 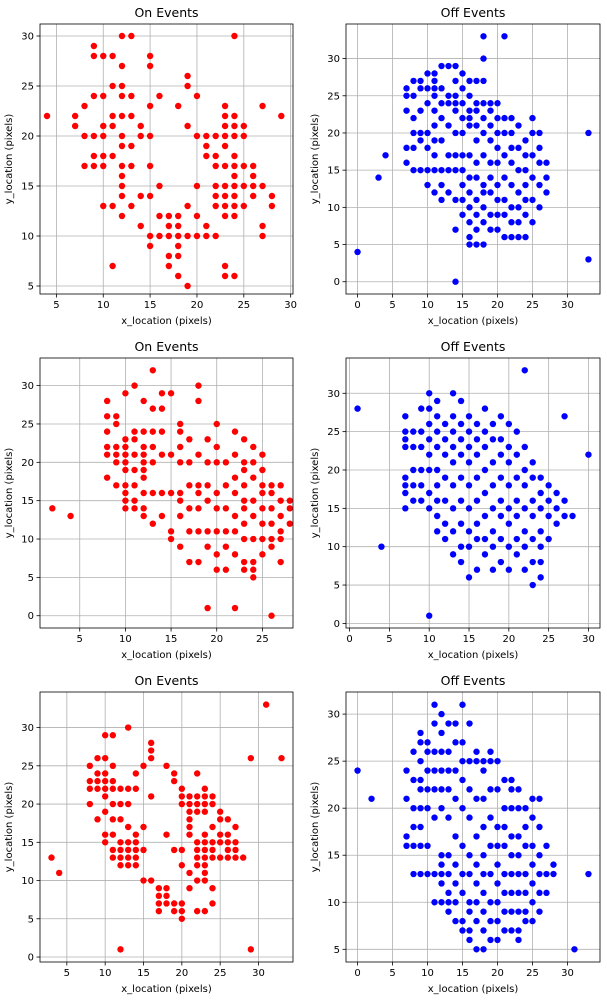 I want to click on y-tick-label: 15, so click(x=27, y=501).